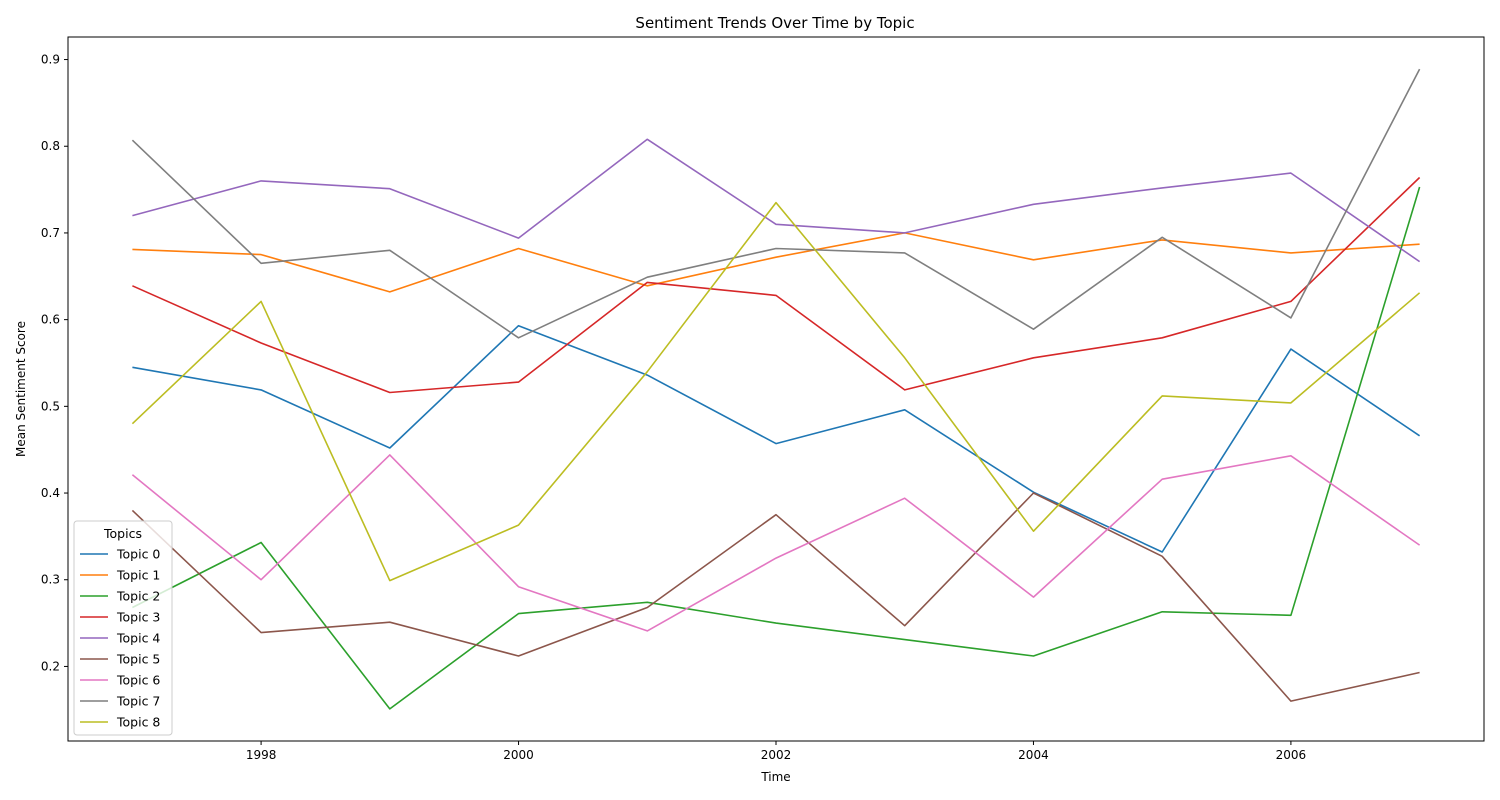 This screenshot has width=1500, height=800. What do you see at coordinates (1033, 755) in the screenshot?
I see `x-tick-label: 2004` at bounding box center [1033, 755].